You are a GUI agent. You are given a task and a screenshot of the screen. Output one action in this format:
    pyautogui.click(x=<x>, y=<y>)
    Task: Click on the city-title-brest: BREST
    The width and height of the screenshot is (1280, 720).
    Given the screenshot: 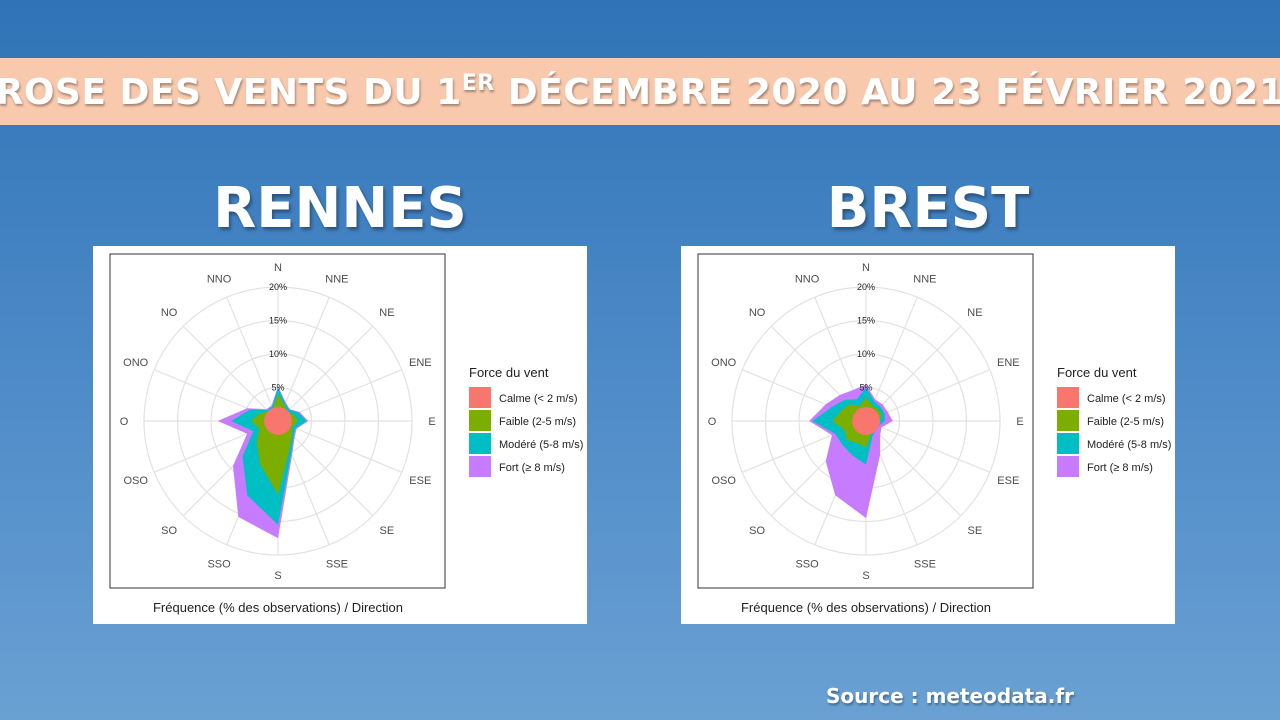 What is the action you would take?
    pyautogui.click(x=928, y=208)
    